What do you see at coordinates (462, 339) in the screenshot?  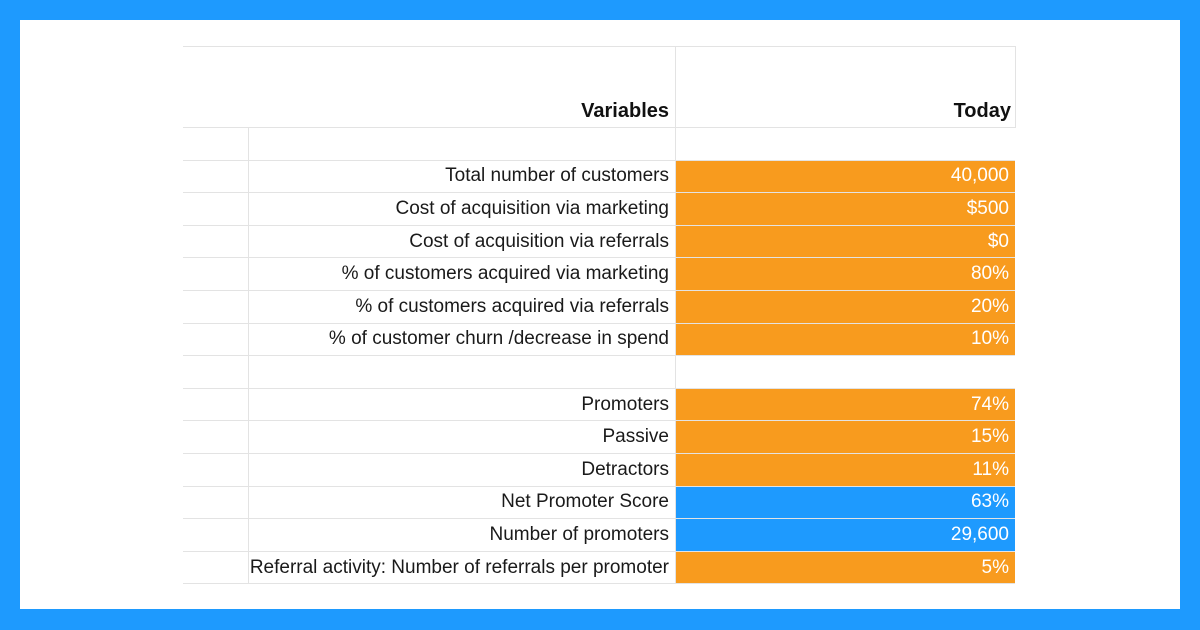 I see `variable-label-cell: % of customer churn /decrease in spend` at bounding box center [462, 339].